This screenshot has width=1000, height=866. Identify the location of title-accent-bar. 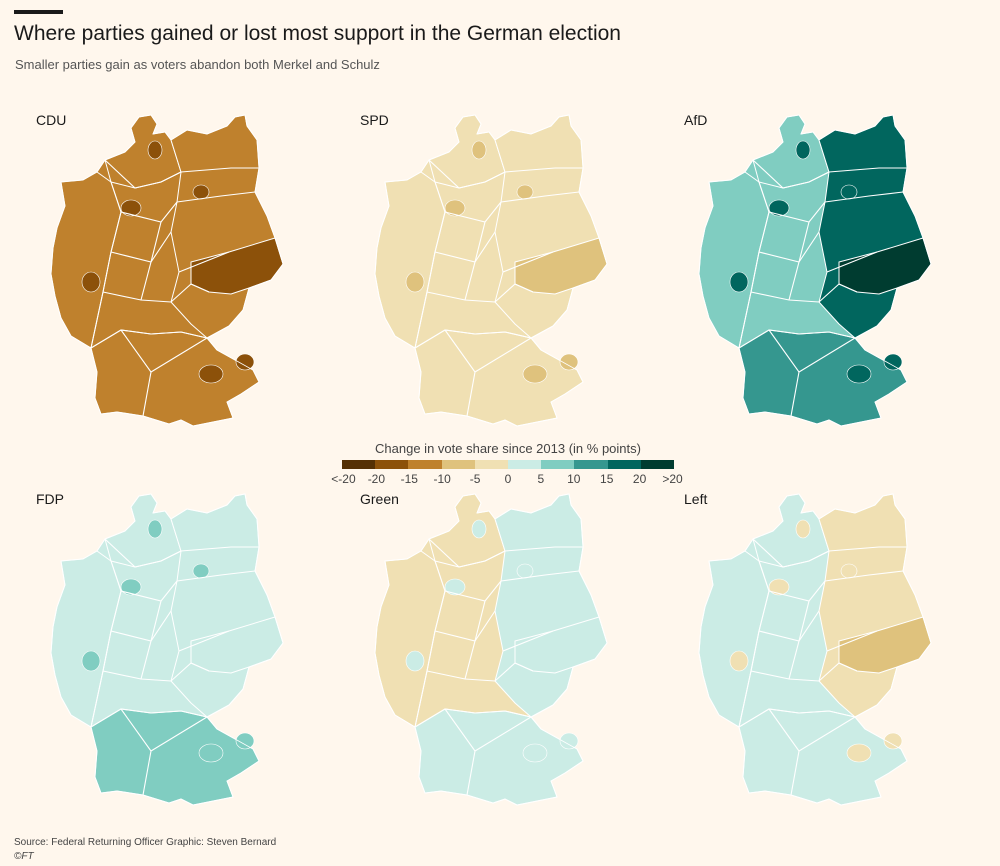
(38, 12).